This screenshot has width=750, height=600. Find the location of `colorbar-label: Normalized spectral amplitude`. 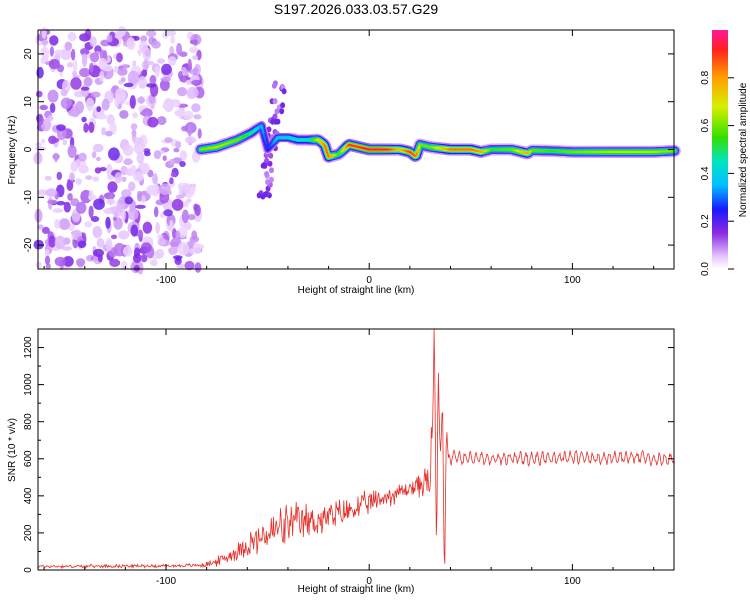

colorbar-label: Normalized spectral amplitude is located at coordinates (743, 149).